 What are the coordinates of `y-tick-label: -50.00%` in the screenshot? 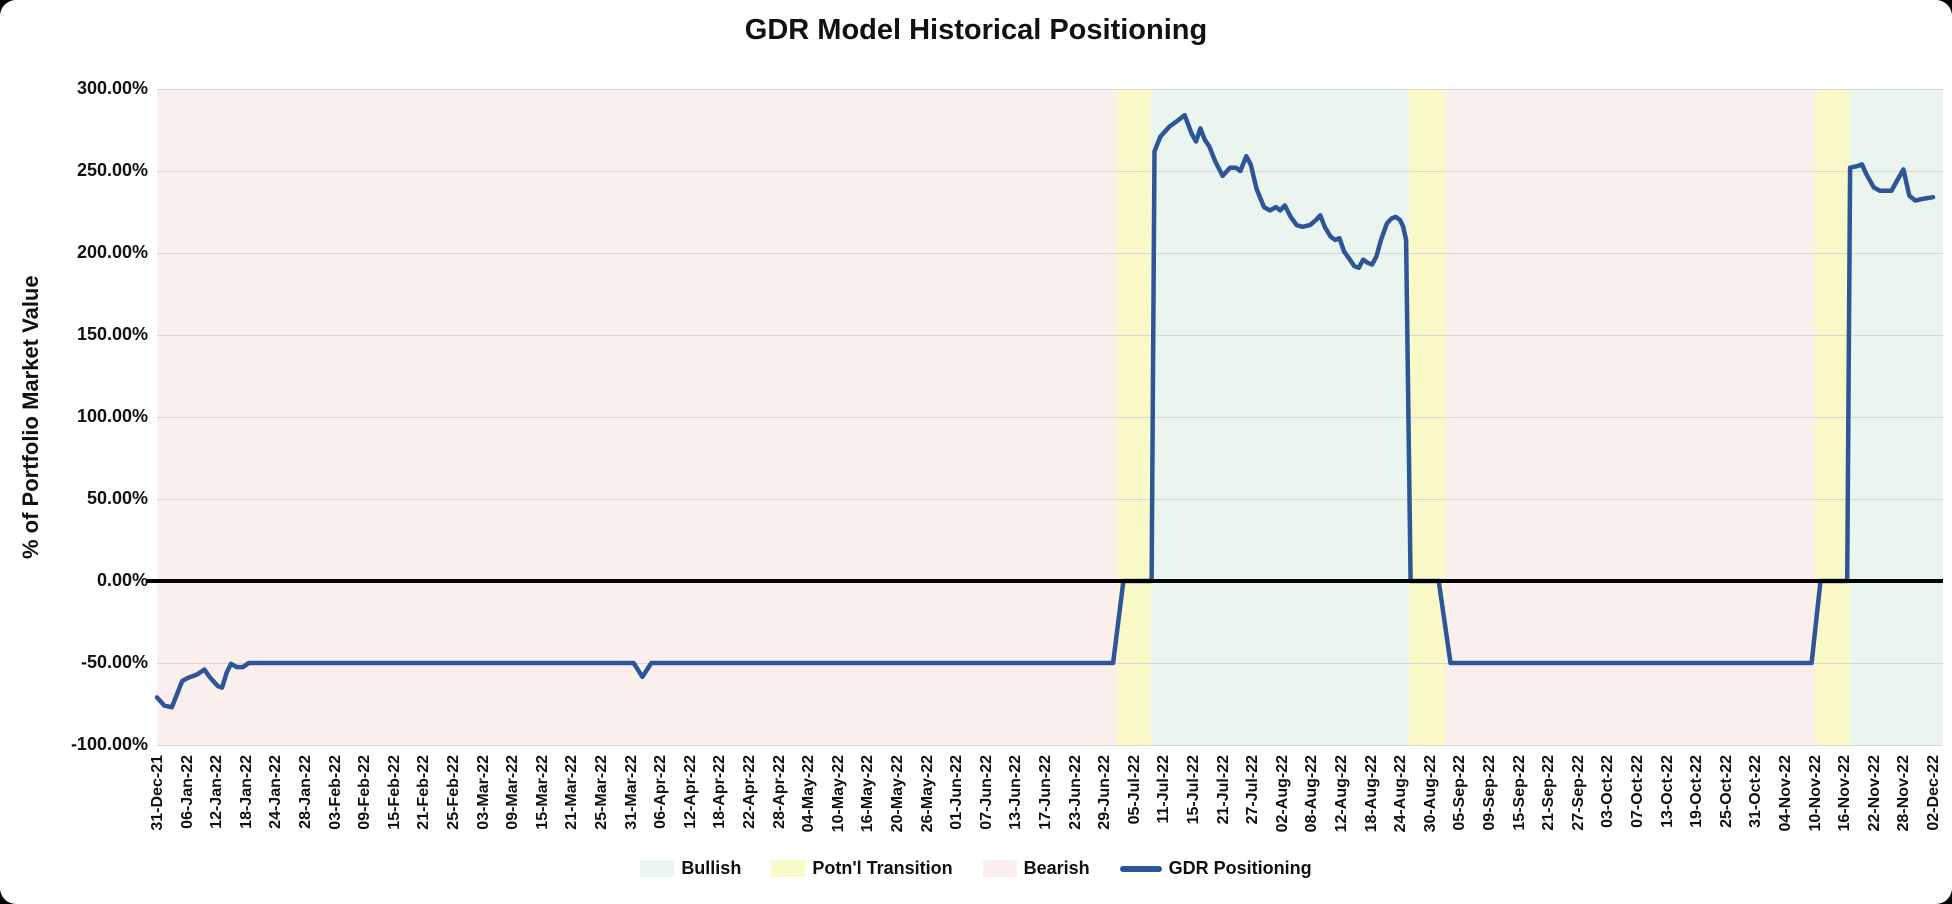 It's located at (114, 662).